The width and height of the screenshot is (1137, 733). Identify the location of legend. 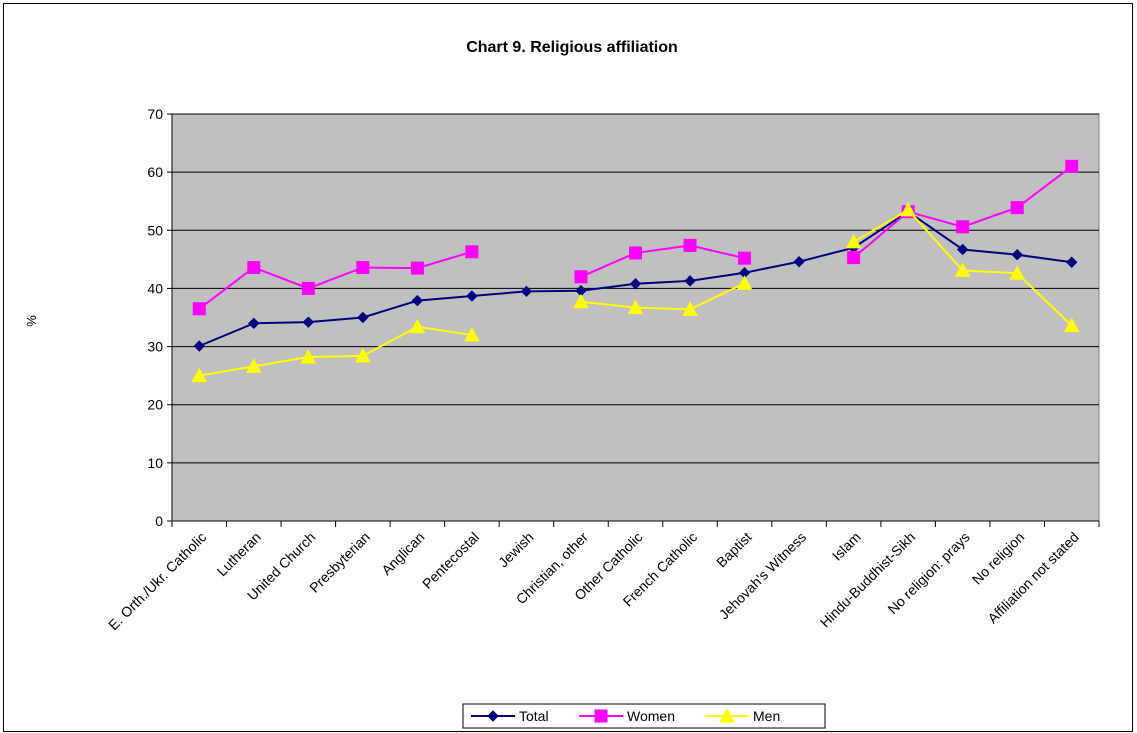
(644, 716).